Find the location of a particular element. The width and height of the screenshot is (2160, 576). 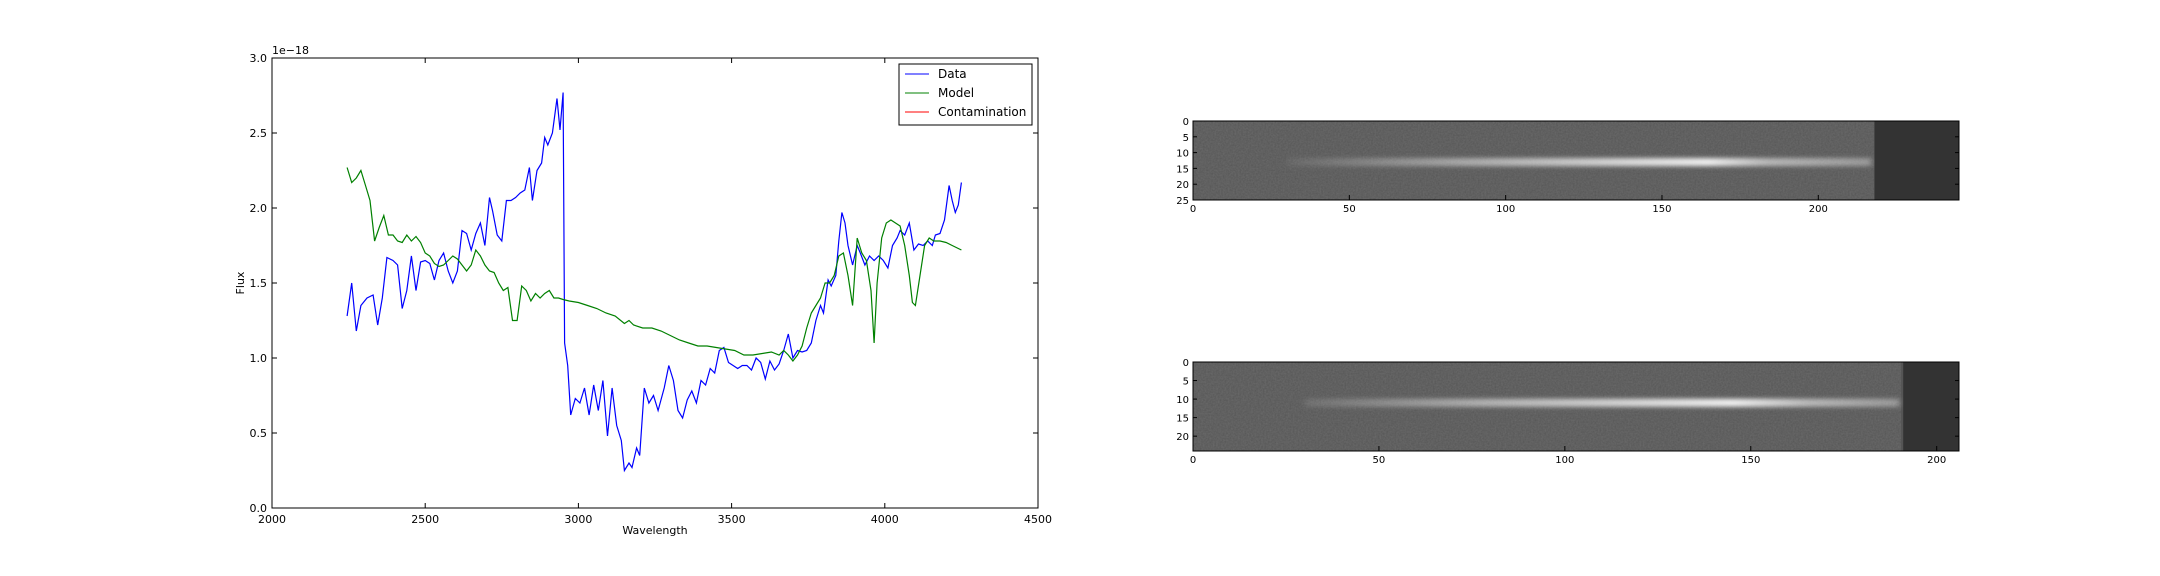

image-top-y-axis: 0 5 10 15 20 25 is located at coordinates (1567, 162).